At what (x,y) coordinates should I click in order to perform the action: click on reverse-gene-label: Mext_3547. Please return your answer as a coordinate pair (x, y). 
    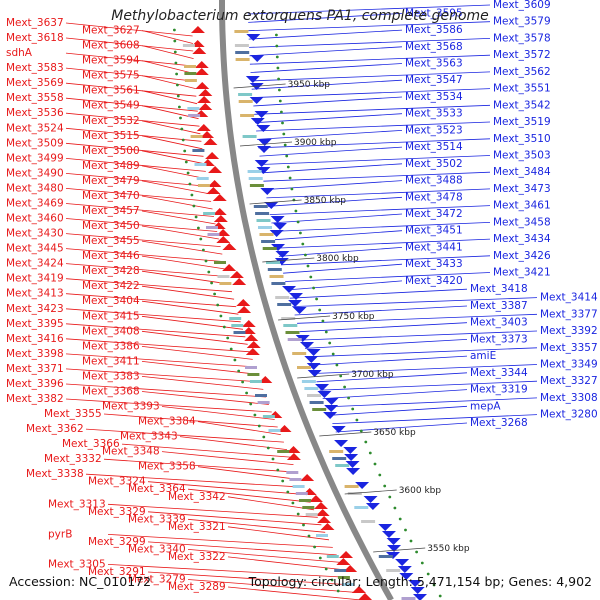
    Looking at the image, I should click on (434, 80).